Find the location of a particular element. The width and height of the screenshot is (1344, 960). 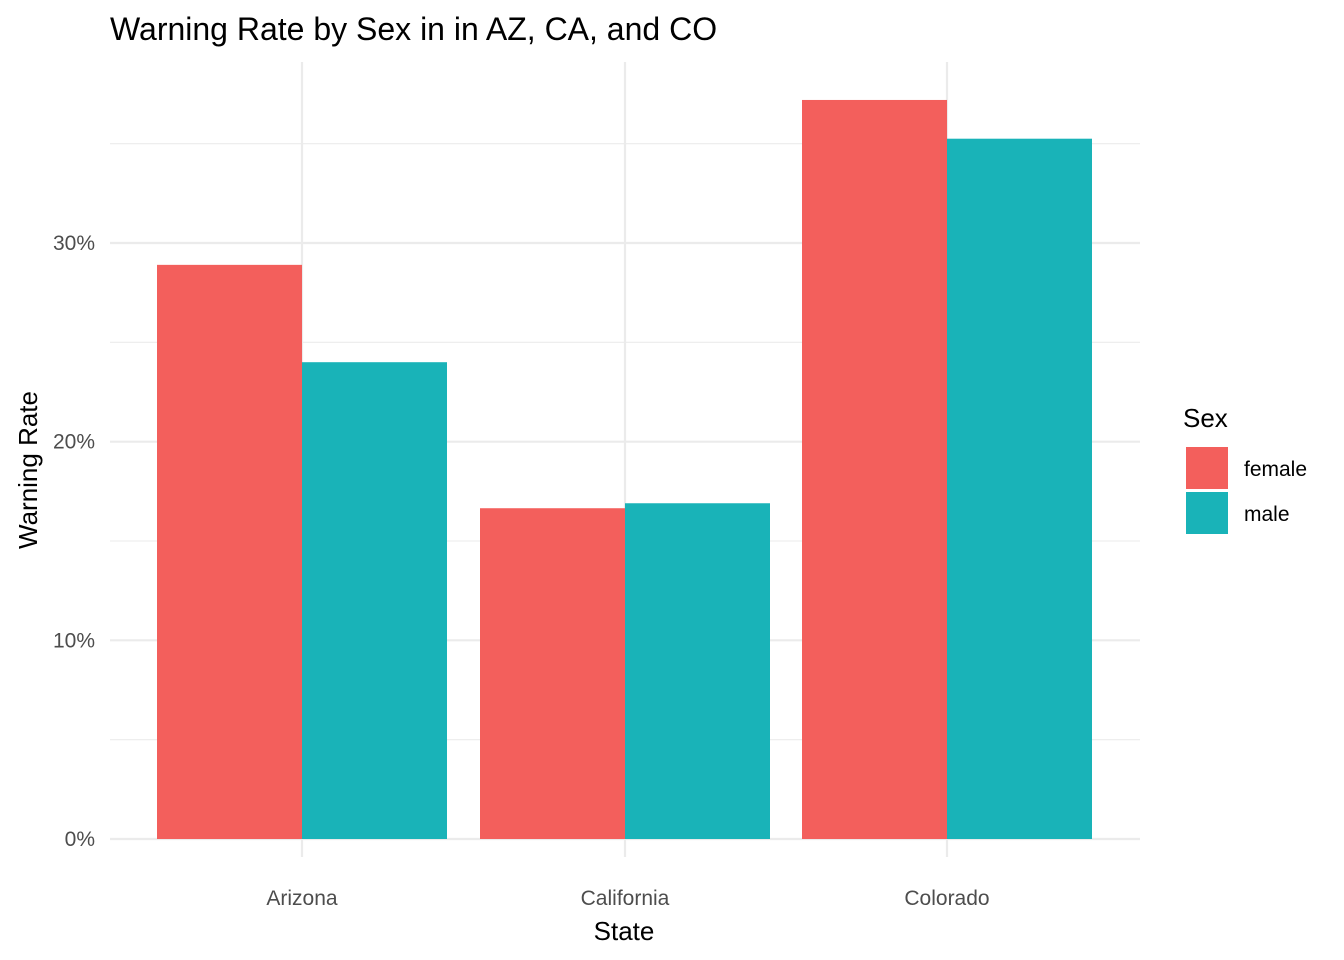

bar-female-california is located at coordinates (552, 673).